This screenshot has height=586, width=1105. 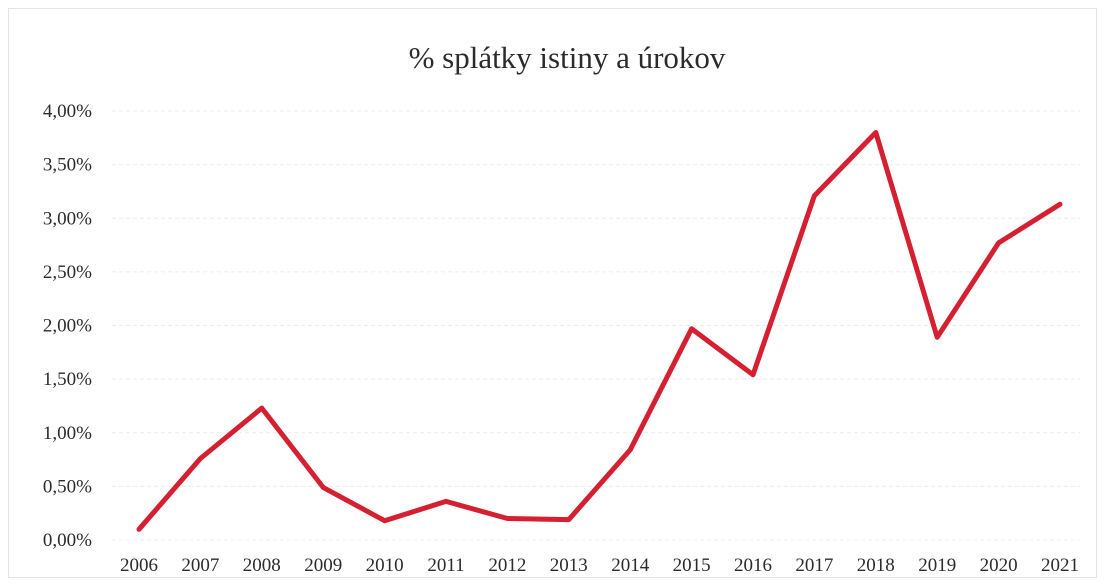 I want to click on x-tick-label: 2017, so click(x=814, y=565).